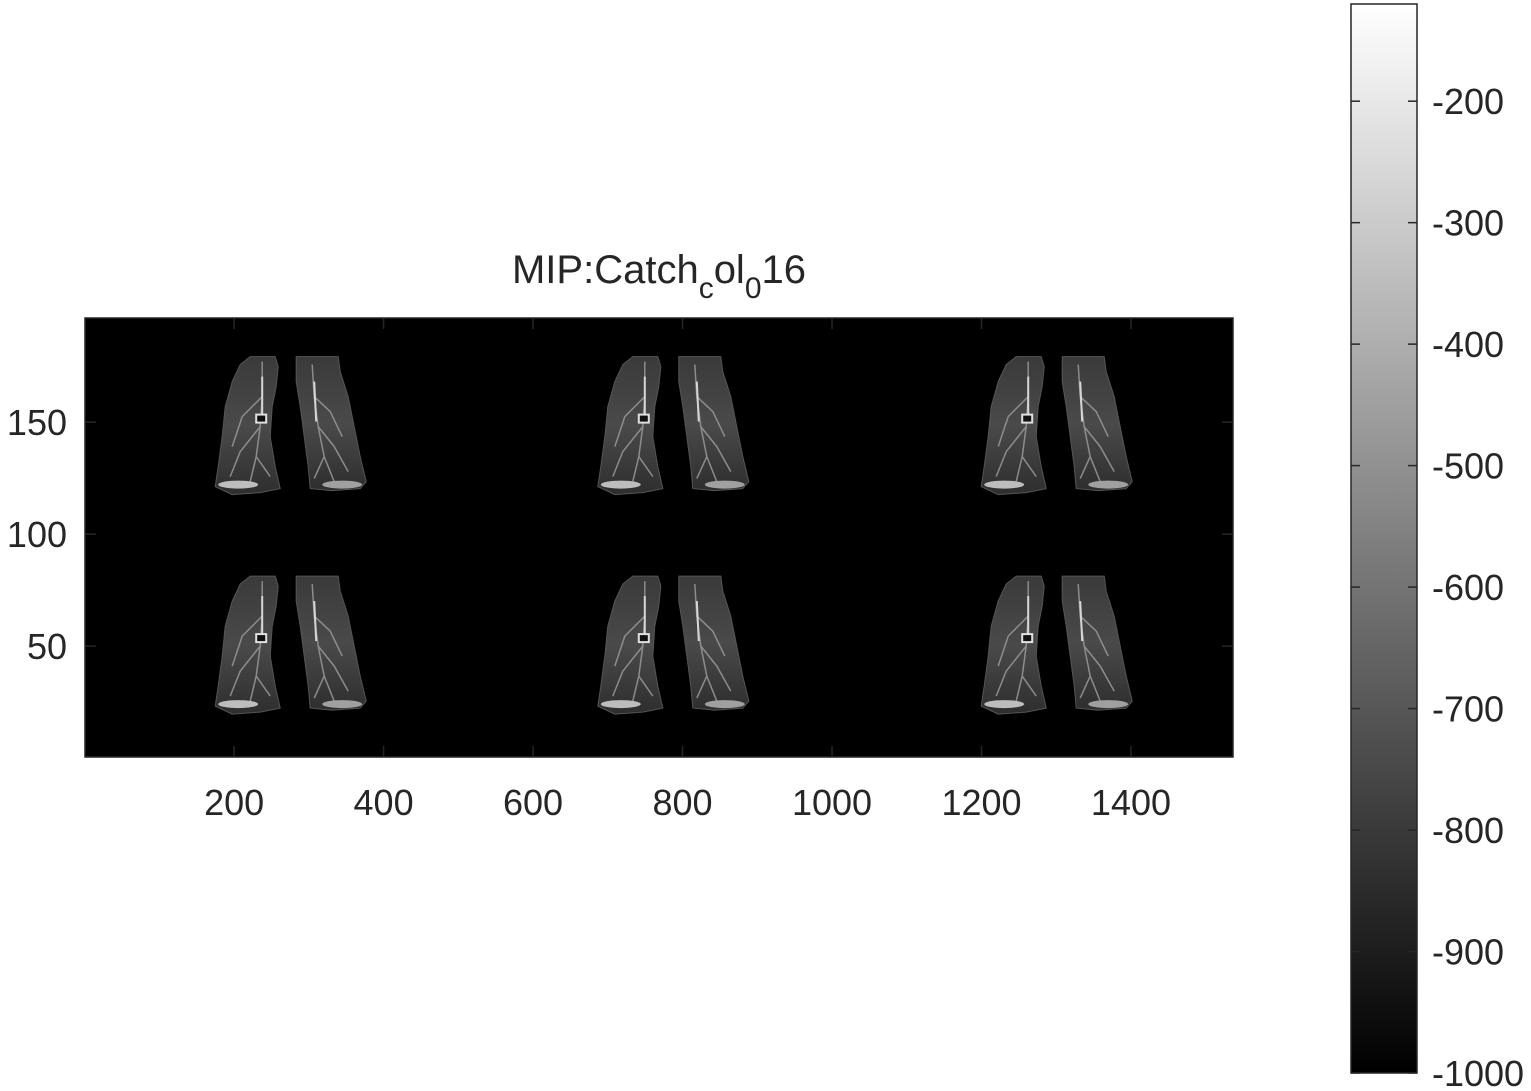 This screenshot has width=1531, height=1091. I want to click on figure-title: MIP:Catchcol016, so click(659, 276).